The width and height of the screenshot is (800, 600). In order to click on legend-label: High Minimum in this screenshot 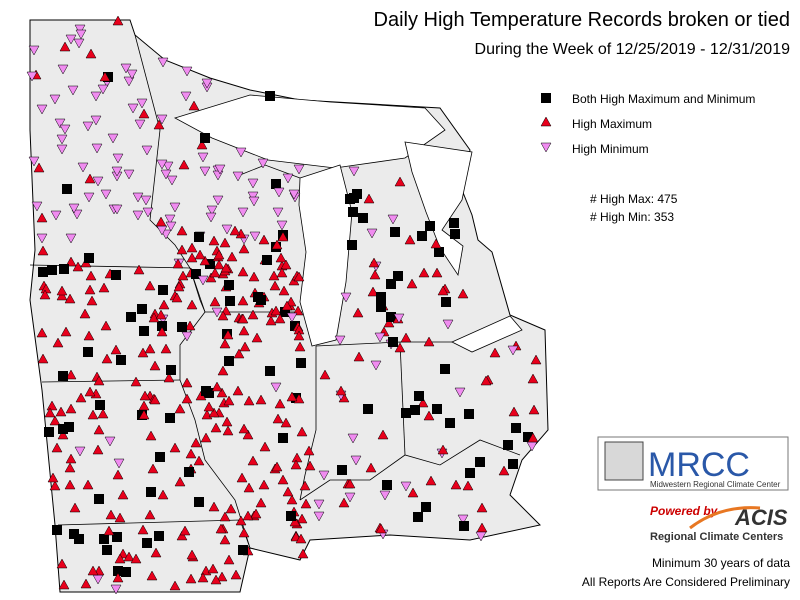, I will do `click(610, 149)`.